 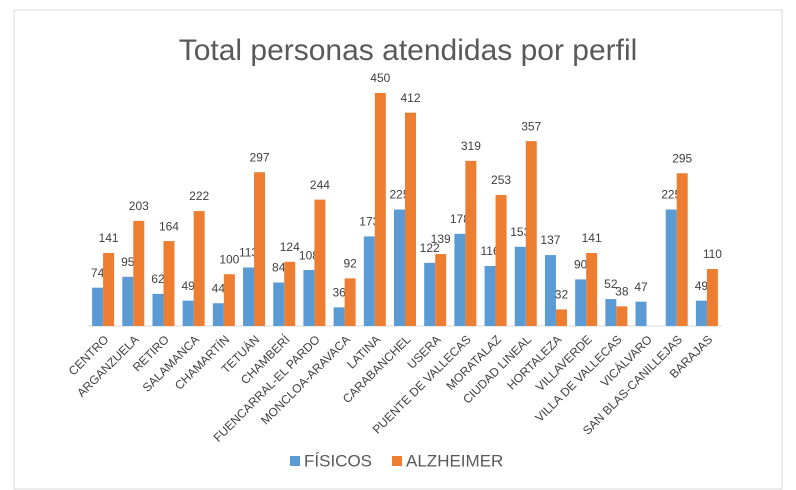 I want to click on data-label: 36, so click(x=339, y=293).